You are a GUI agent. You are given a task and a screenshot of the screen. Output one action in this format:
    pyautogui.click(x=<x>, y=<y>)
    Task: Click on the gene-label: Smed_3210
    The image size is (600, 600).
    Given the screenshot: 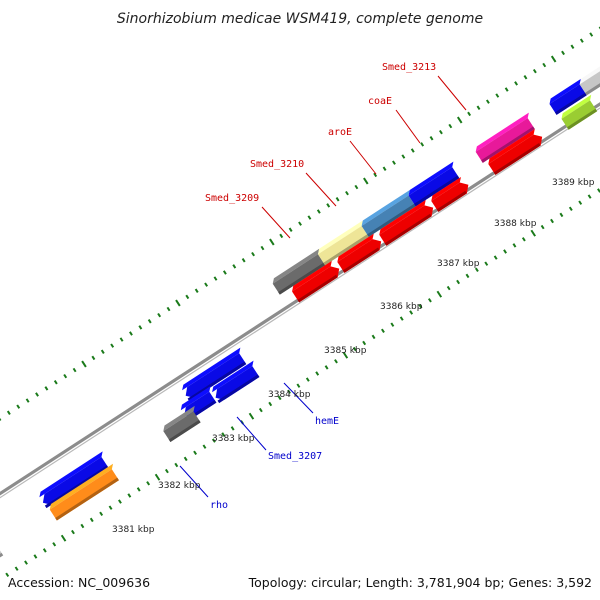 What is the action you would take?
    pyautogui.click(x=277, y=164)
    